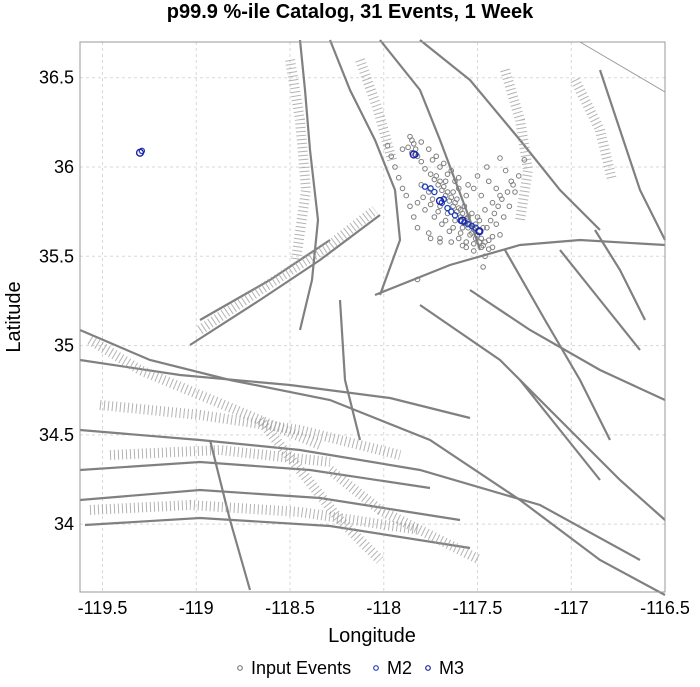  What do you see at coordinates (665, 608) in the screenshot?
I see `x-tick-label: -116.5` at bounding box center [665, 608].